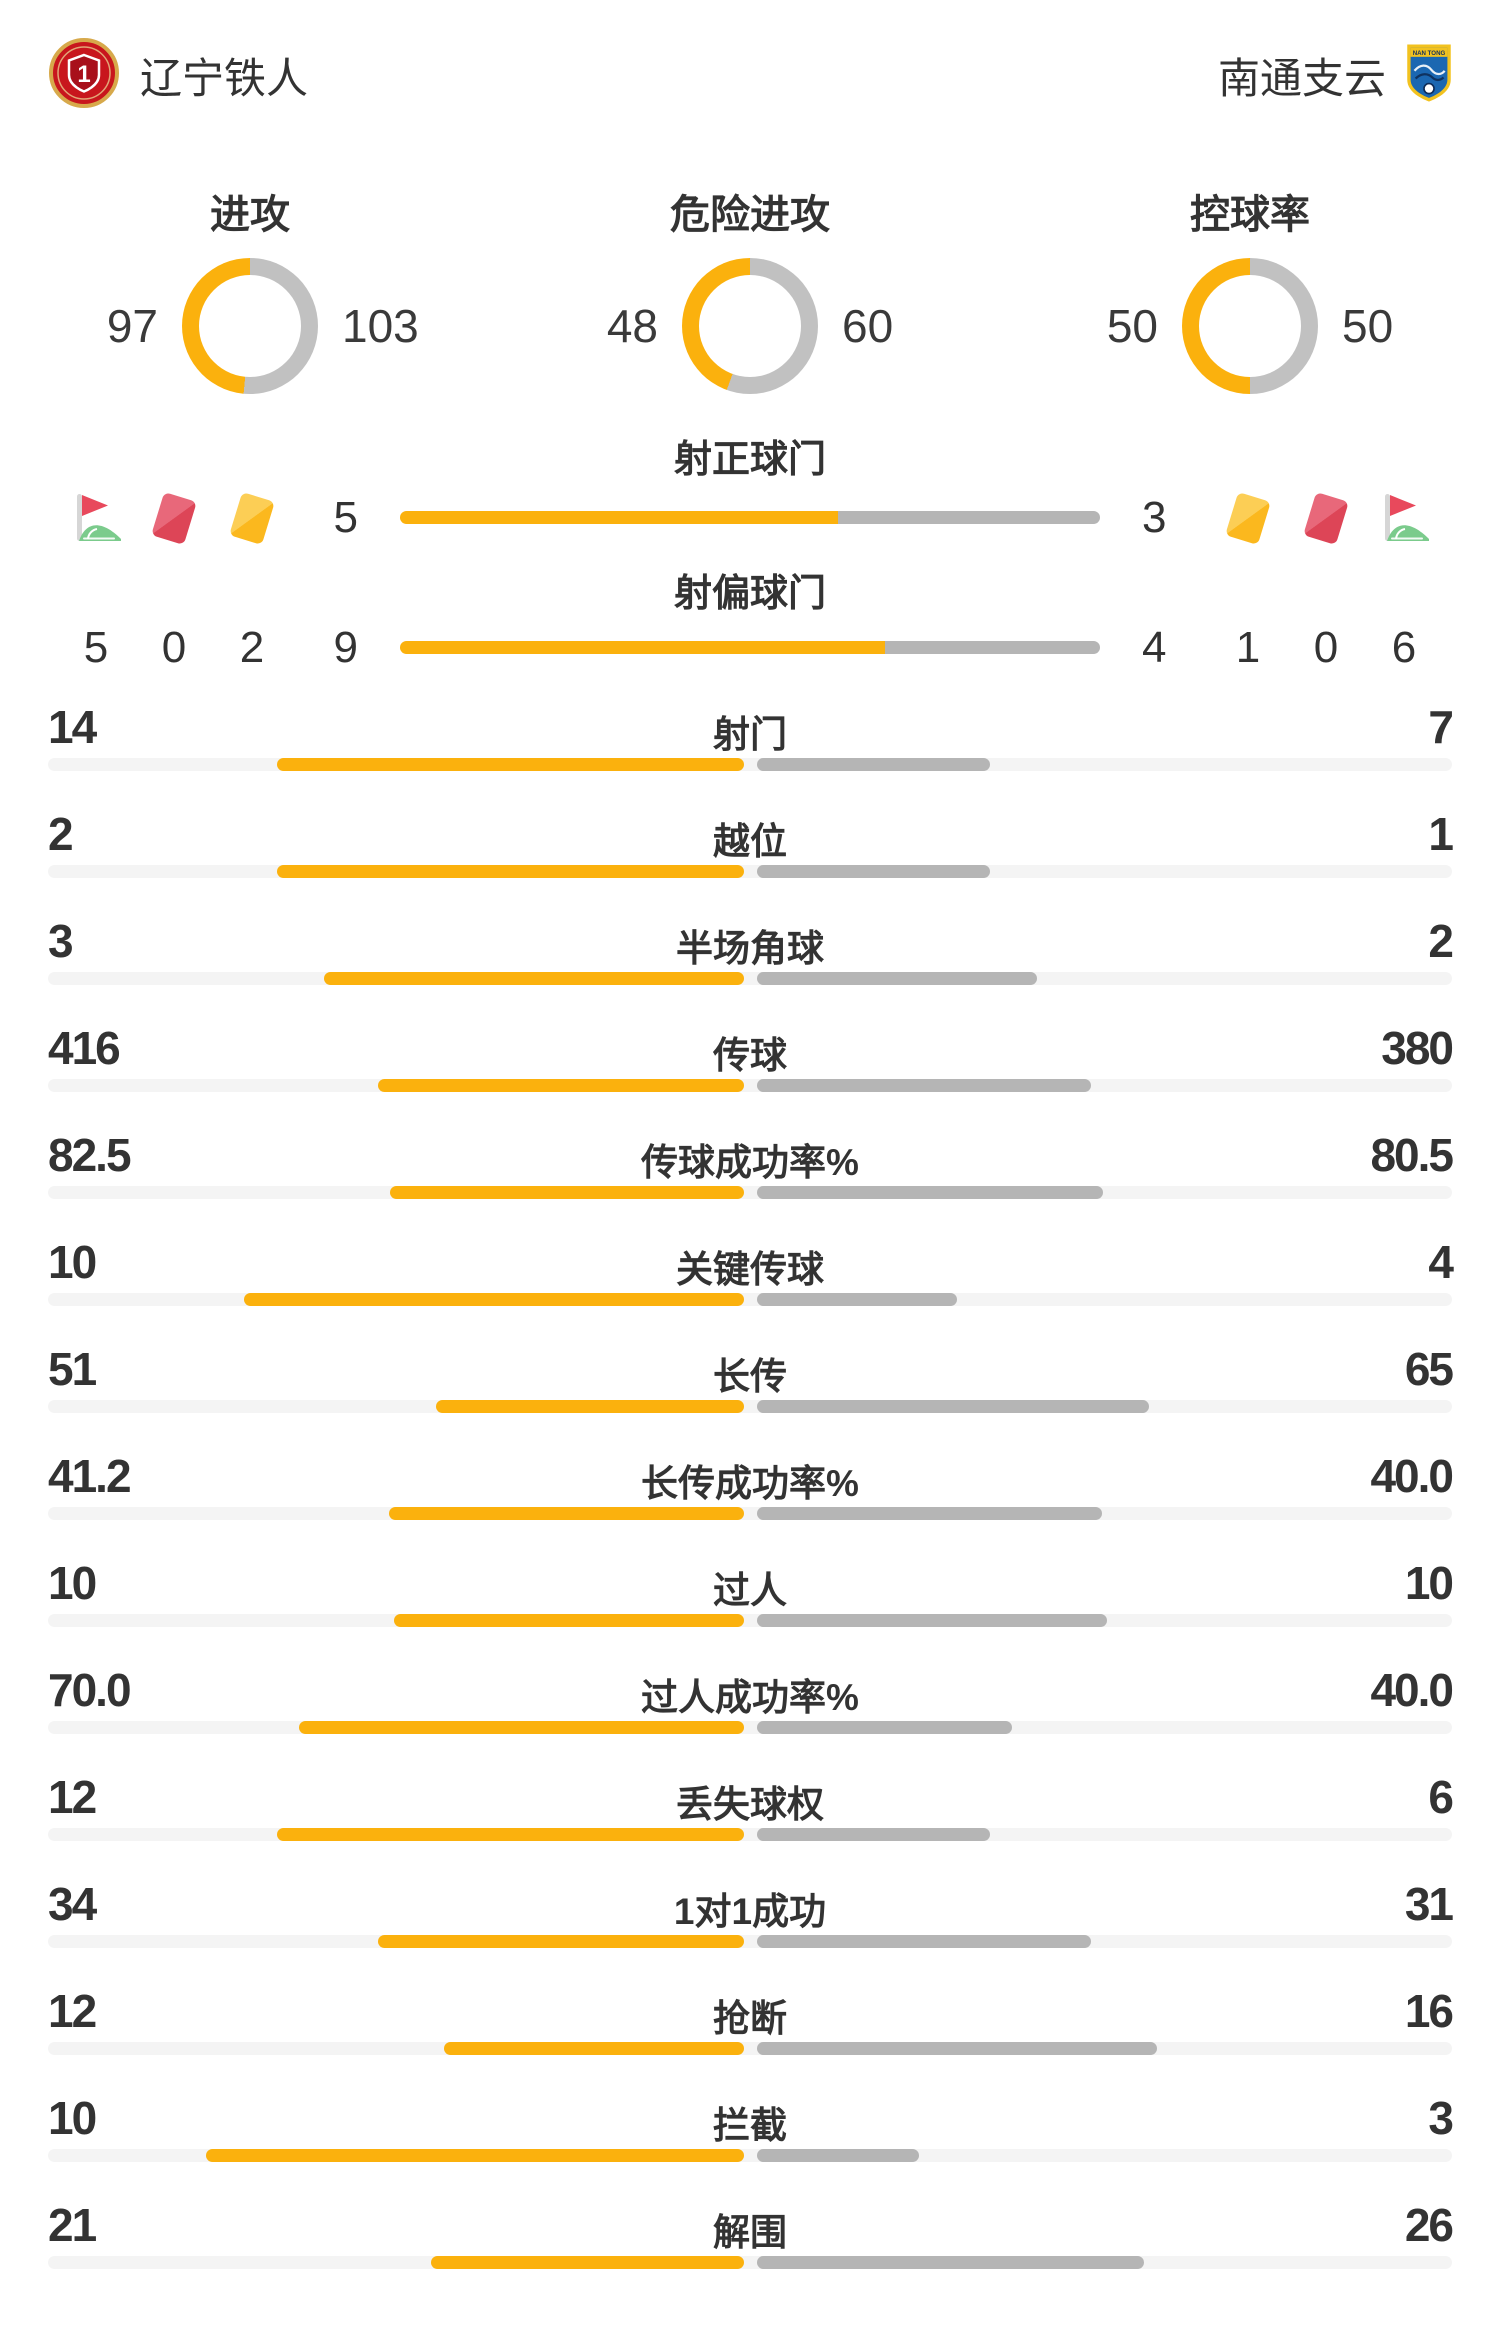 This screenshot has width=1500, height=2350. Describe the element at coordinates (968, 517) in the screenshot. I see `bar-away-segment` at that location.